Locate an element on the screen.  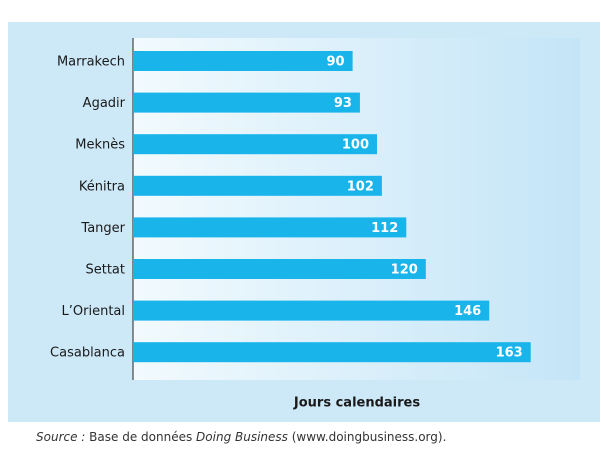
source-part: (www.doingbusiness.org). is located at coordinates (369, 437).